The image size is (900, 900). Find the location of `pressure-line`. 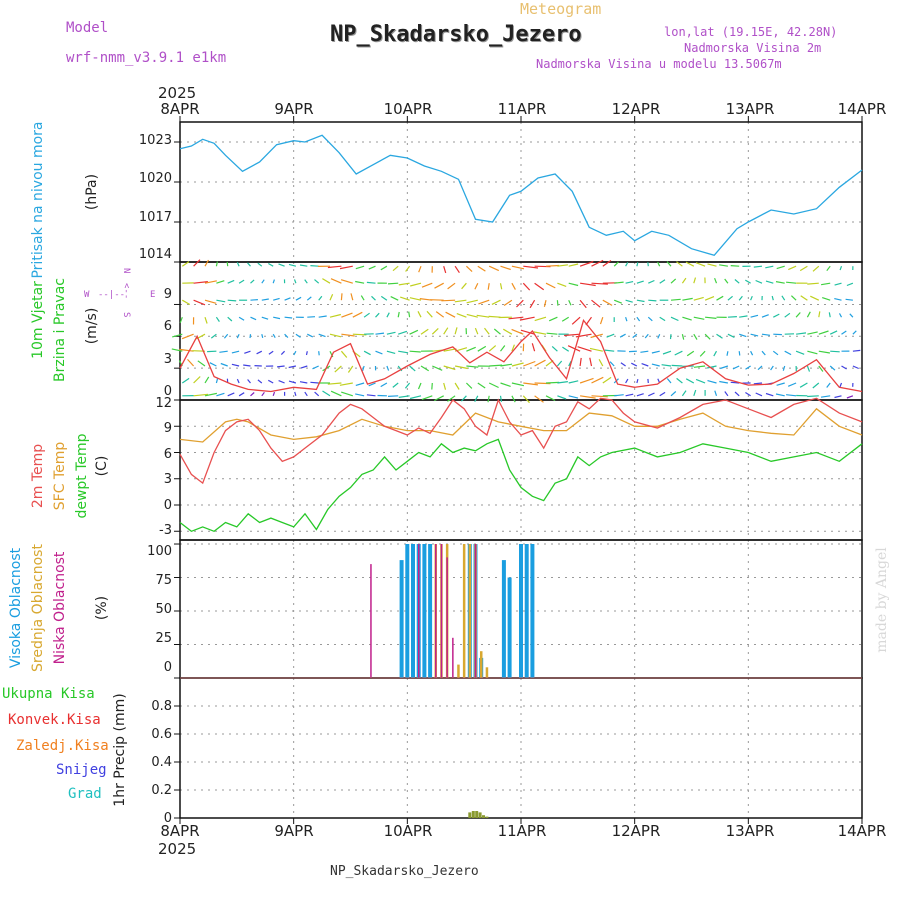

pressure-line is located at coordinates (521, 195).